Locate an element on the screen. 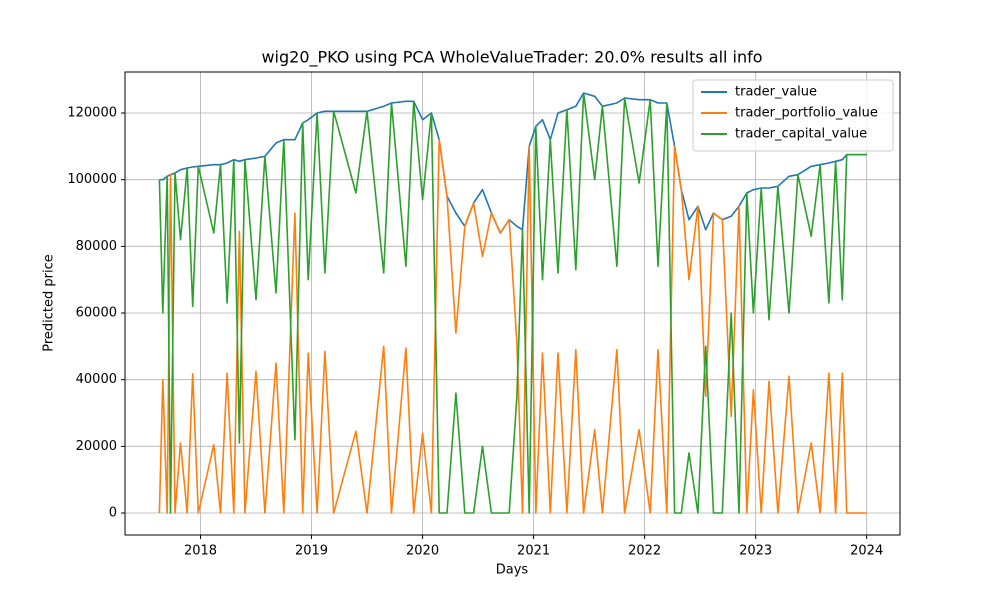  y-tick-label: 80000 is located at coordinates (96, 246).